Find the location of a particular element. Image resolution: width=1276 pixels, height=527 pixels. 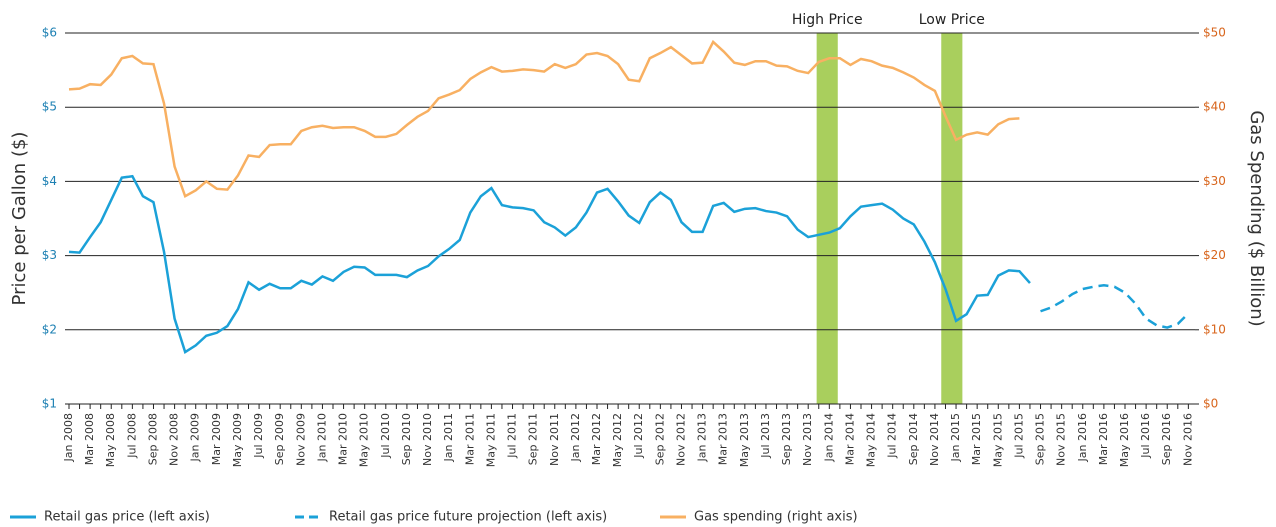

legend-label: Gas spending (right axis) is located at coordinates (776, 517).